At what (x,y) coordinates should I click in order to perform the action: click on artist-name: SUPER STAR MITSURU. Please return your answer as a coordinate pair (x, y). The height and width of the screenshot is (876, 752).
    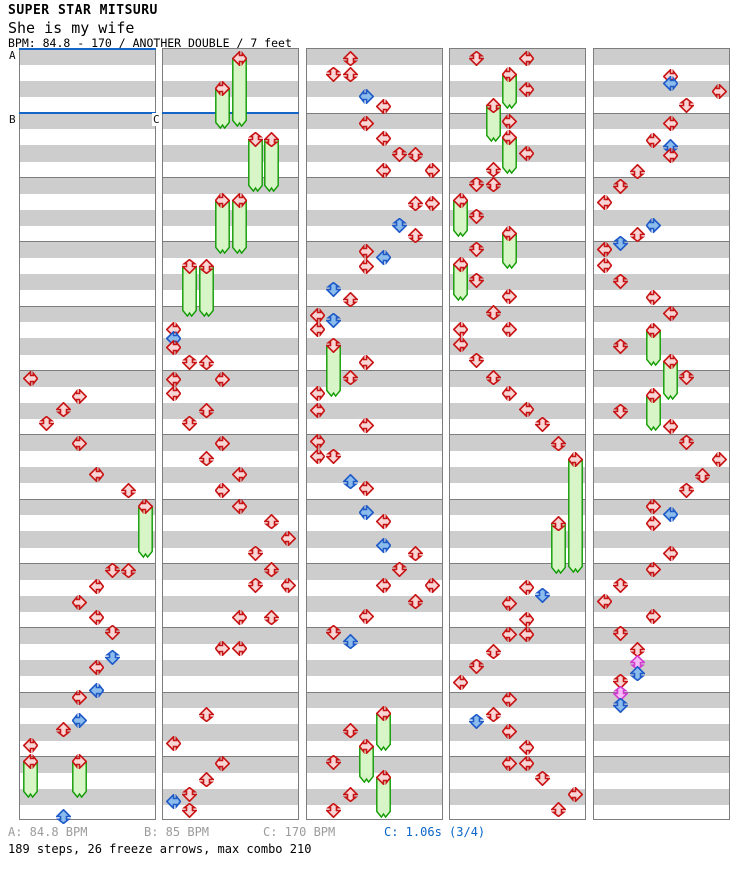
    Looking at the image, I should click on (83, 10).